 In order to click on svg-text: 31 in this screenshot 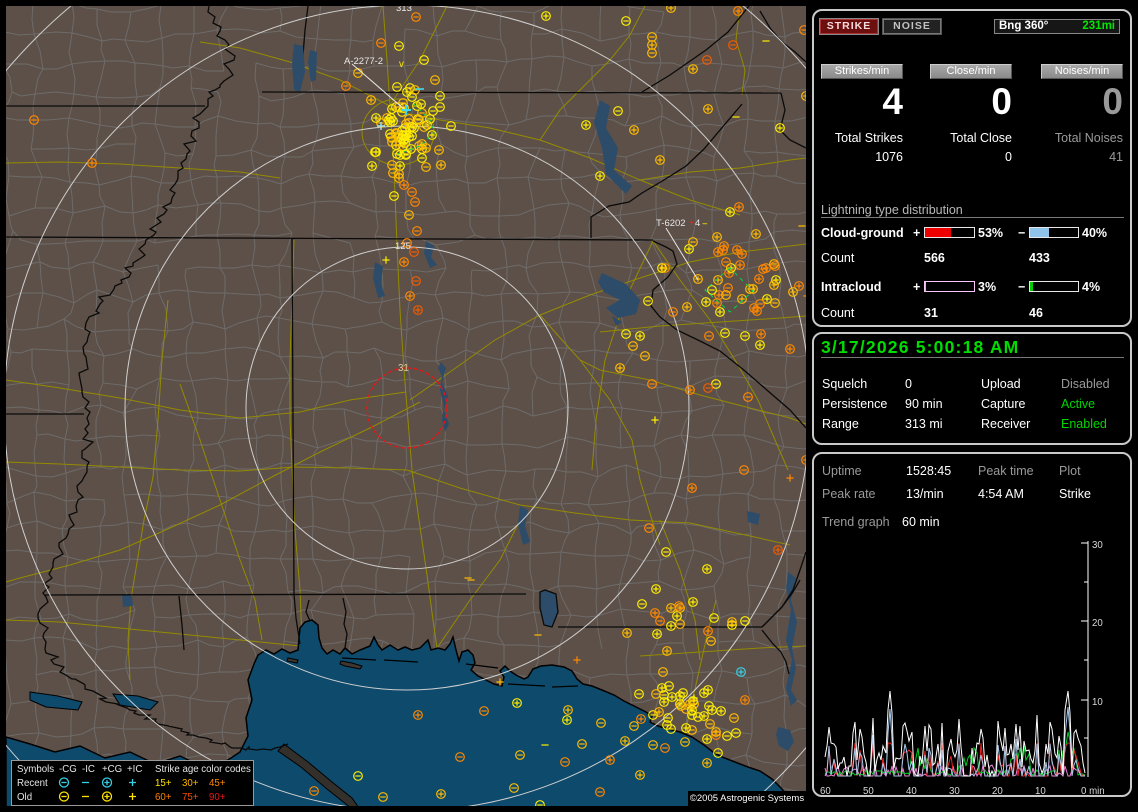, I will do `click(403, 368)`.